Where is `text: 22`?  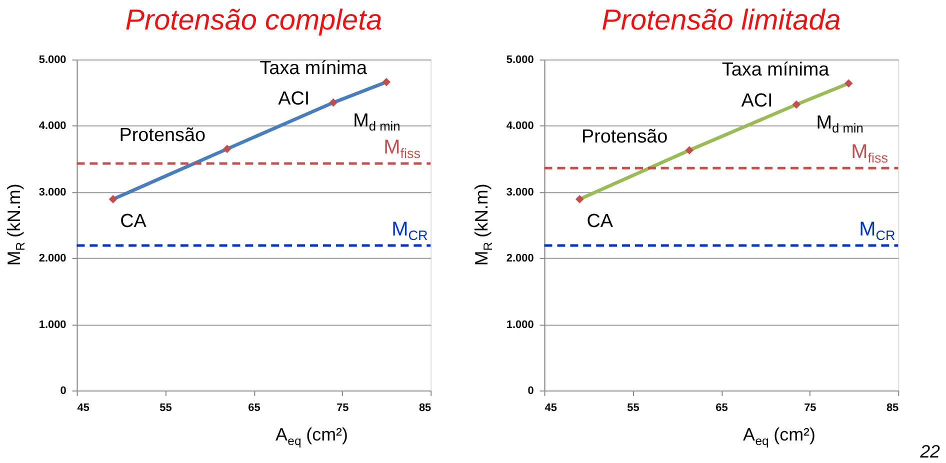
text: 22 is located at coordinates (929, 451).